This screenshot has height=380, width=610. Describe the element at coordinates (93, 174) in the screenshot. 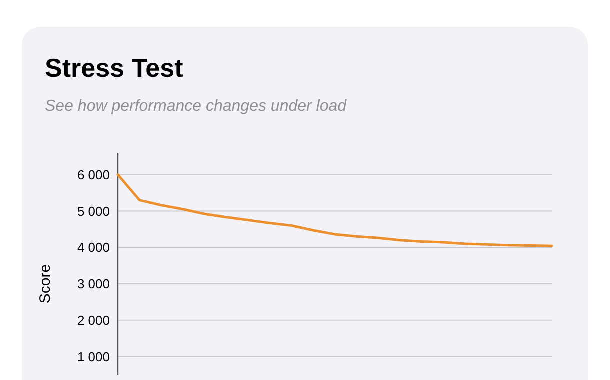

I see `y-tick-label: 6 000` at that location.